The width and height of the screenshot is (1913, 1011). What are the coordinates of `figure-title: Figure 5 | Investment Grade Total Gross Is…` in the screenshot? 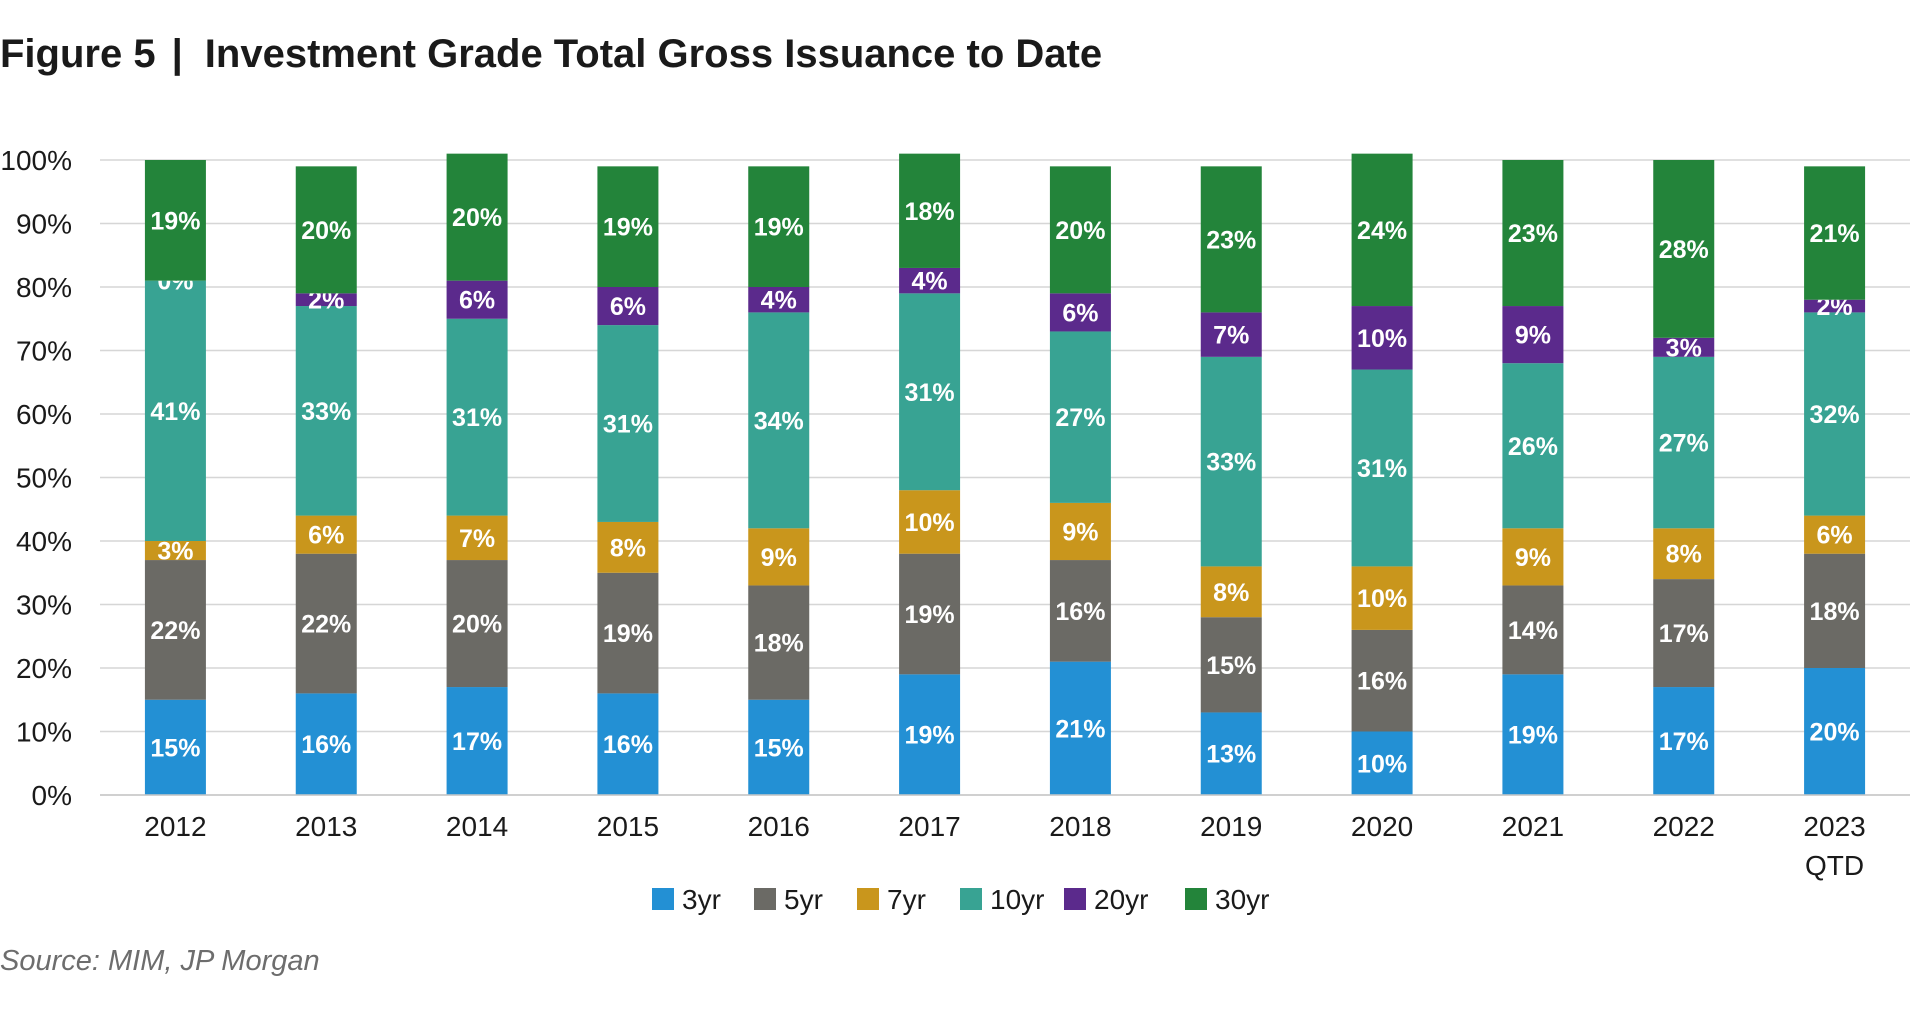 It's located at (551, 54).